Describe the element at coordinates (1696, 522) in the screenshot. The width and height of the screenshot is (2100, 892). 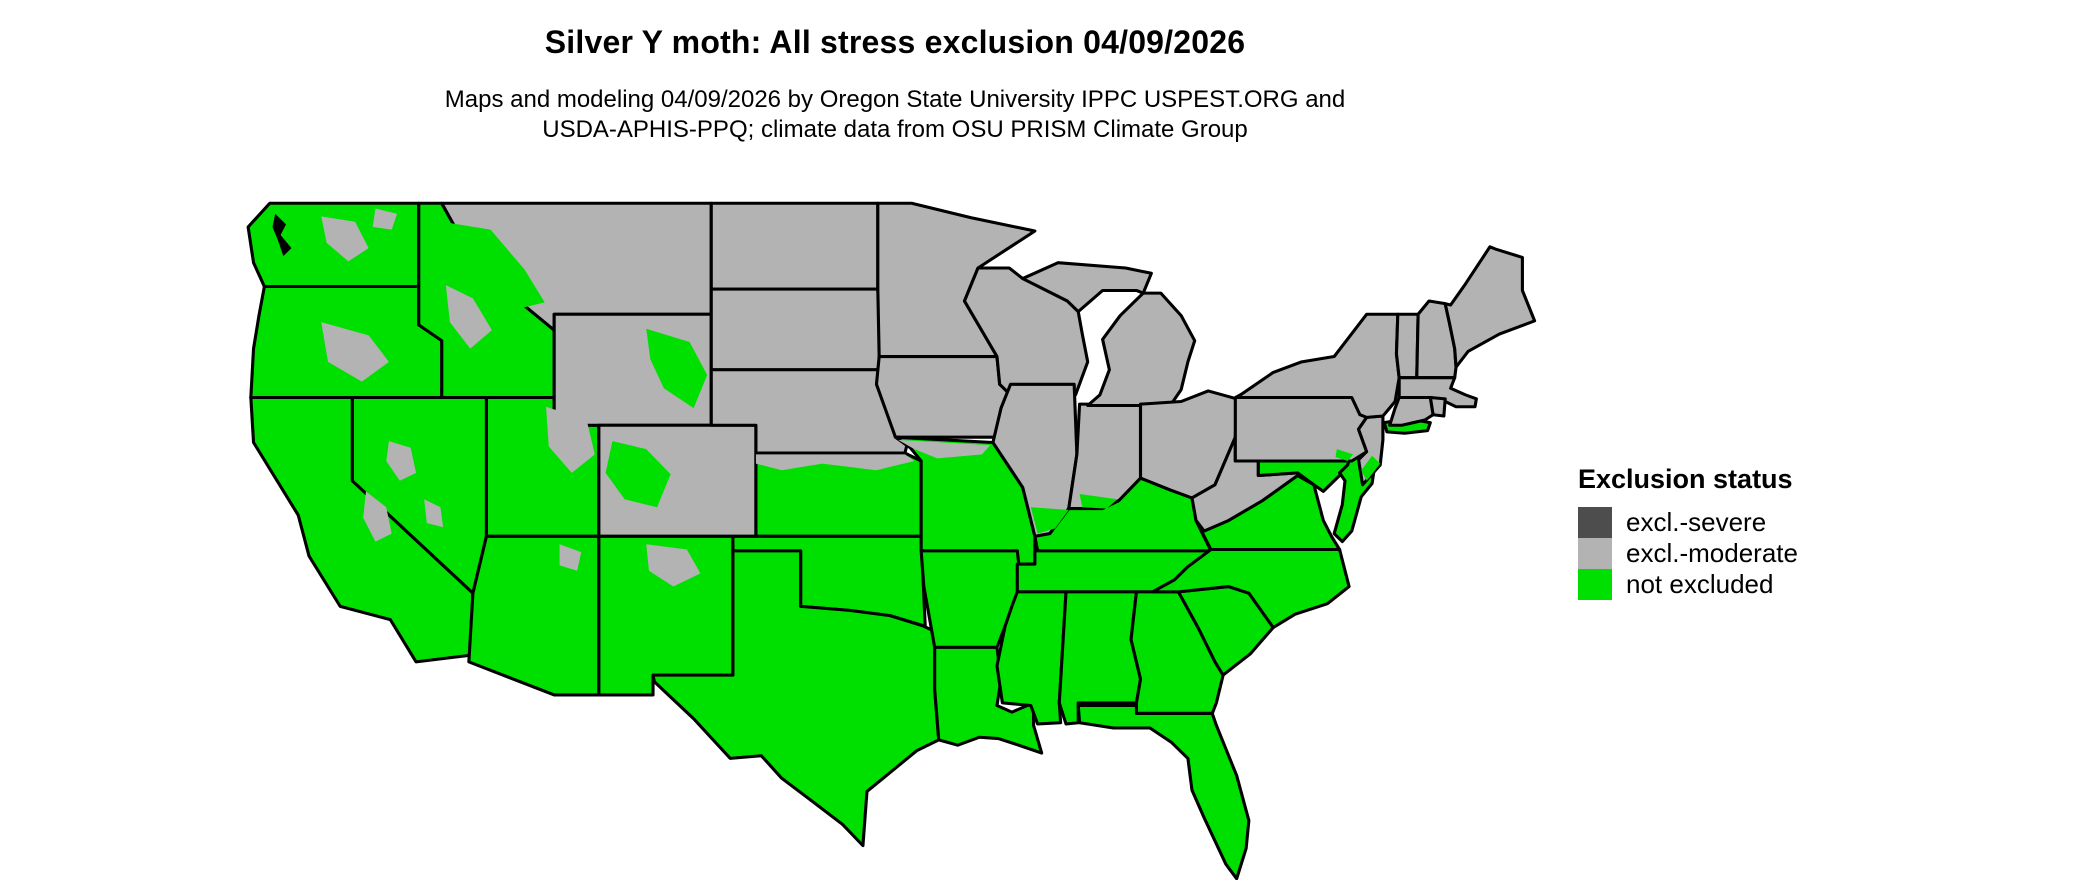
I see `legend-label-severe: excl.-severe` at that location.